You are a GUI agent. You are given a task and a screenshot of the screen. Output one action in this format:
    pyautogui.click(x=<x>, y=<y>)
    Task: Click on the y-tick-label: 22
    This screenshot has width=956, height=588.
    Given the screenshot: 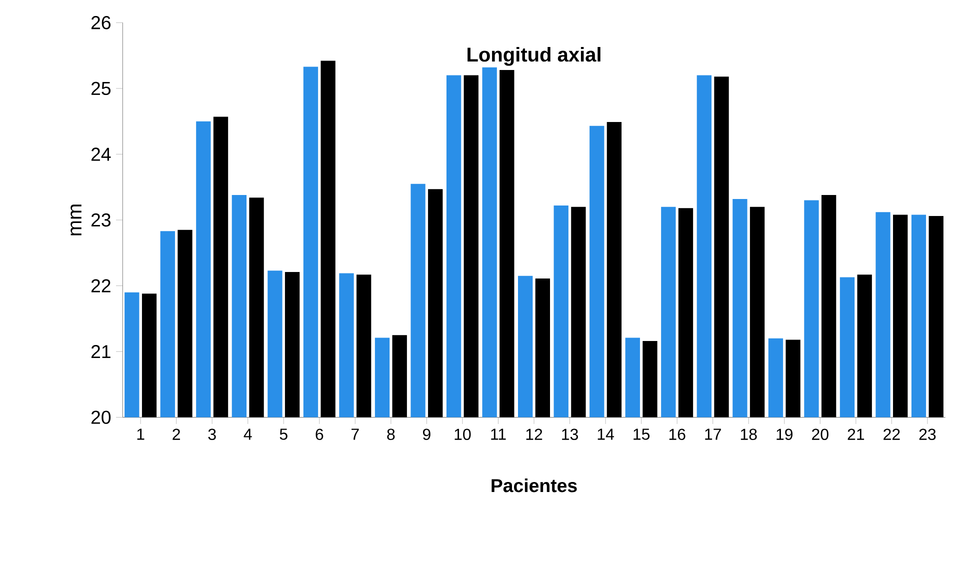 What is the action you would take?
    pyautogui.click(x=100, y=285)
    